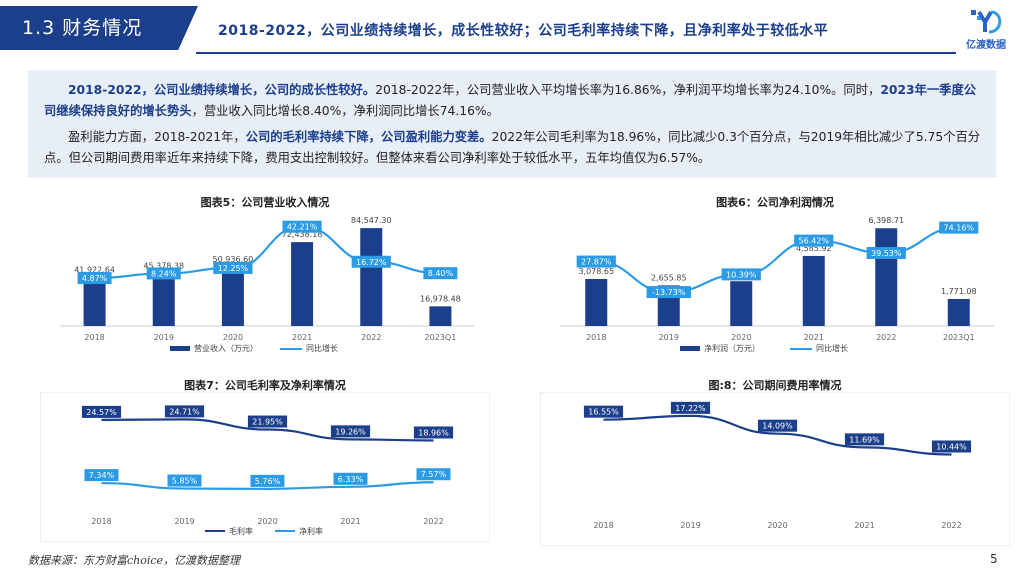 The width and height of the screenshot is (1024, 576). What do you see at coordinates (959, 291) in the screenshot?
I see `bar-value-label: 1,771.08` at bounding box center [959, 291].